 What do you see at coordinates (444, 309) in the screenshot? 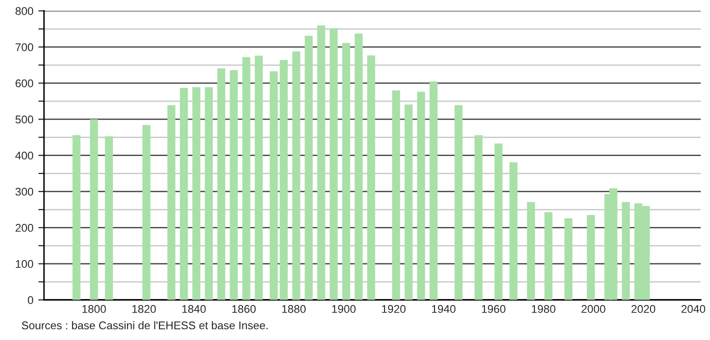
I see `x-tick-label: 1940` at bounding box center [444, 309].